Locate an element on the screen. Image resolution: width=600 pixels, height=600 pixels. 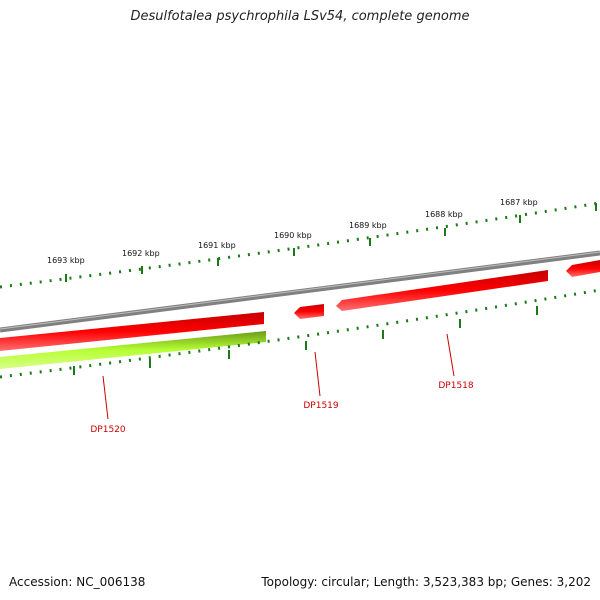
tick-label: 1687 kbp is located at coordinates (519, 202).